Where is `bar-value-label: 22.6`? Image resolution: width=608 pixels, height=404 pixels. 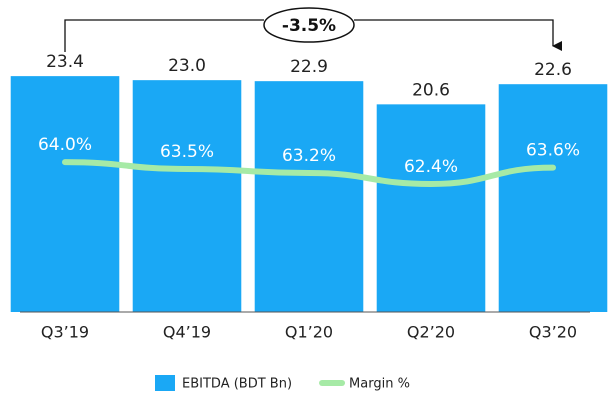 bar-value-label: 22.6 is located at coordinates (553, 70).